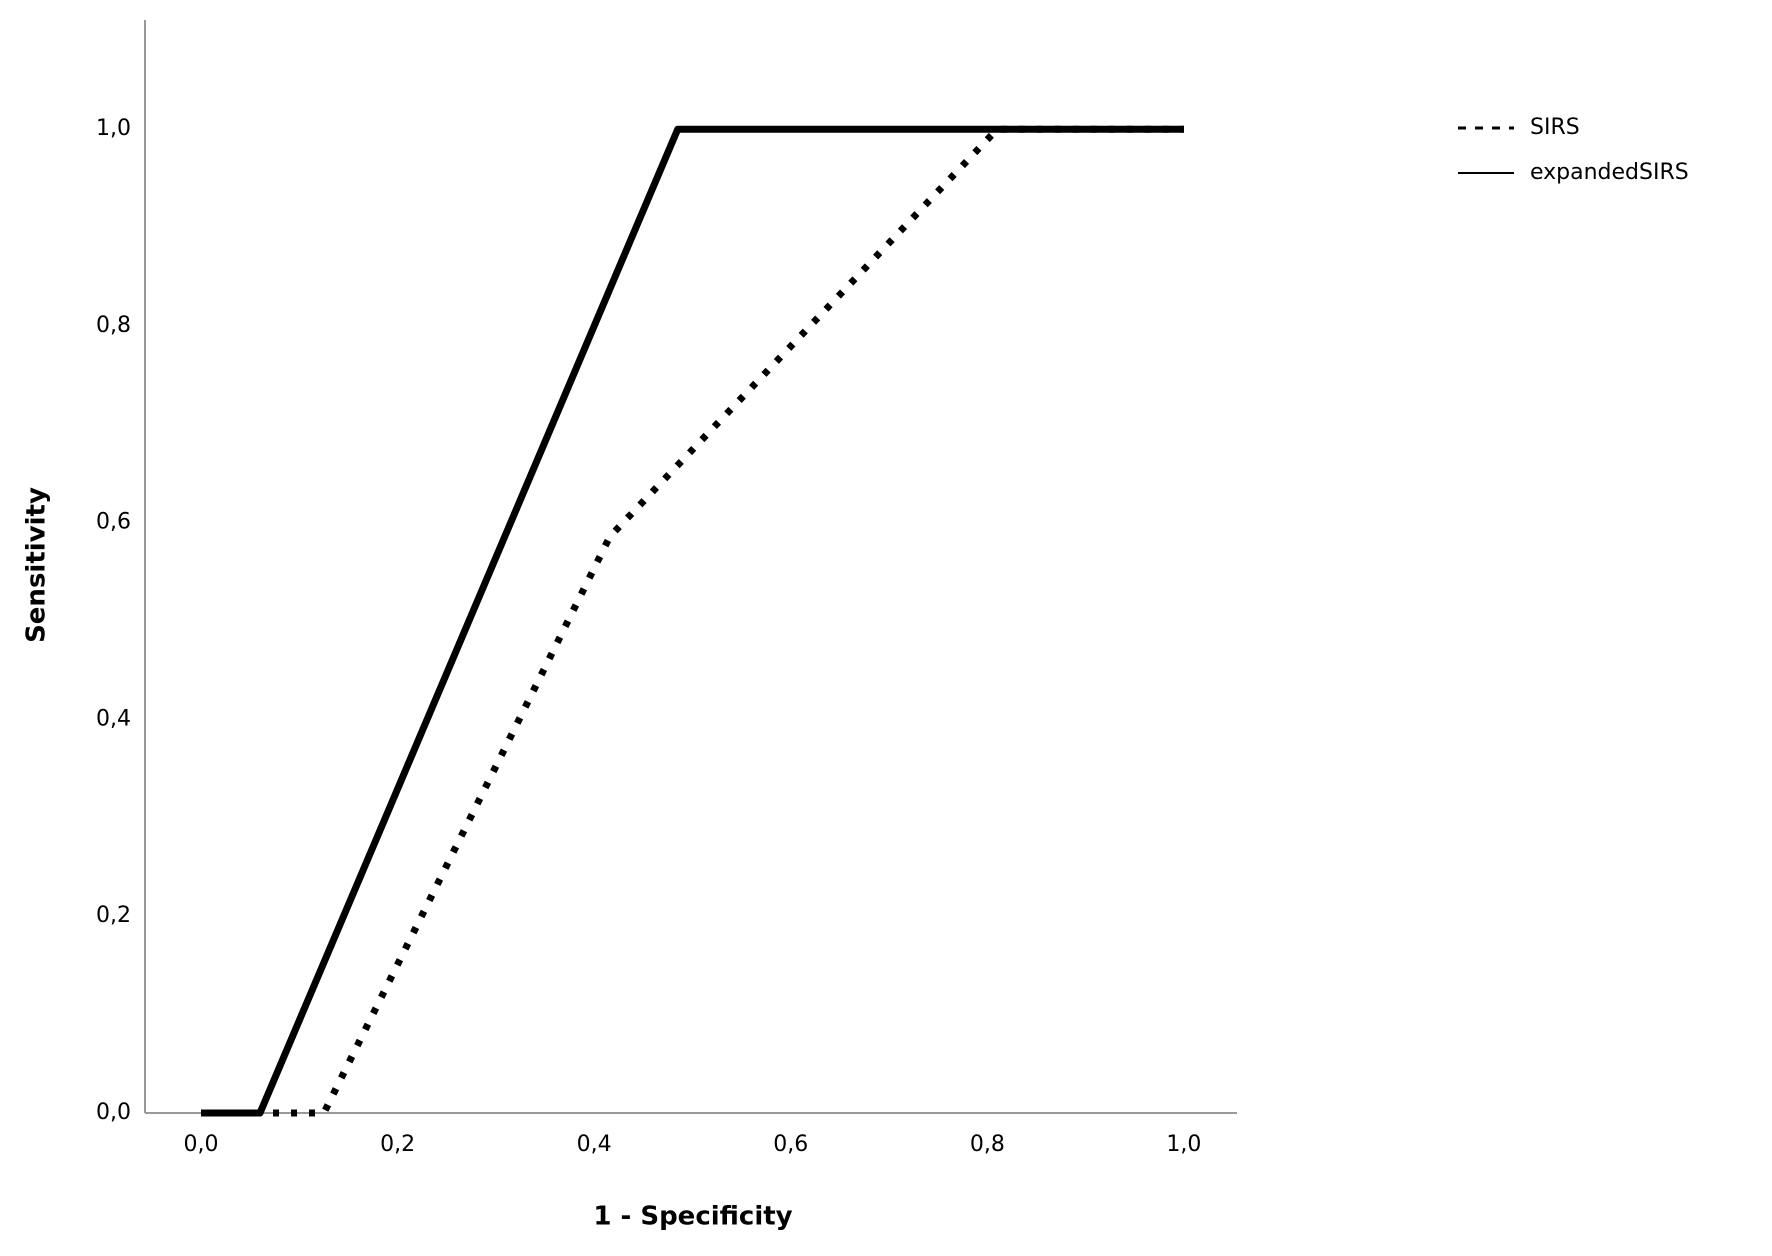 The image size is (1772, 1256). I want to click on legend-label: expandedSIRS, so click(1609, 172).